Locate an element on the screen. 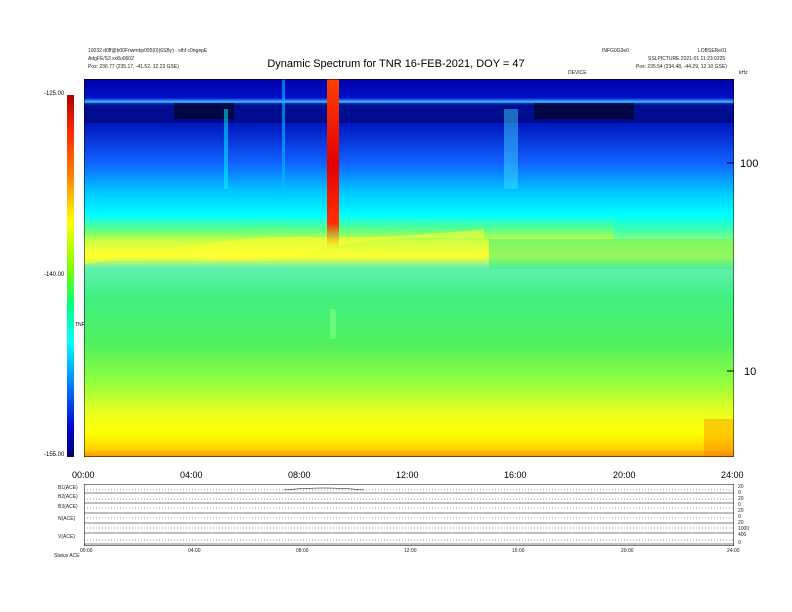 This screenshot has height=612, width=792. x-tick-1600: 16:00 is located at coordinates (515, 475).